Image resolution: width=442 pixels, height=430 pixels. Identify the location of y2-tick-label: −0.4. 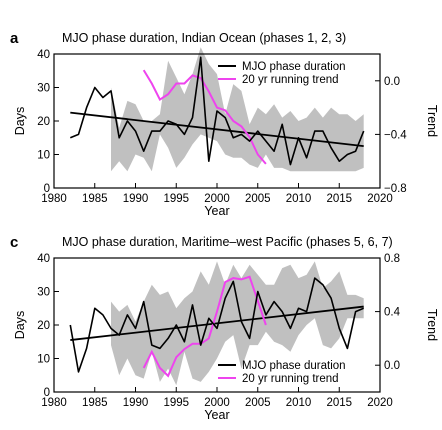
(395, 135).